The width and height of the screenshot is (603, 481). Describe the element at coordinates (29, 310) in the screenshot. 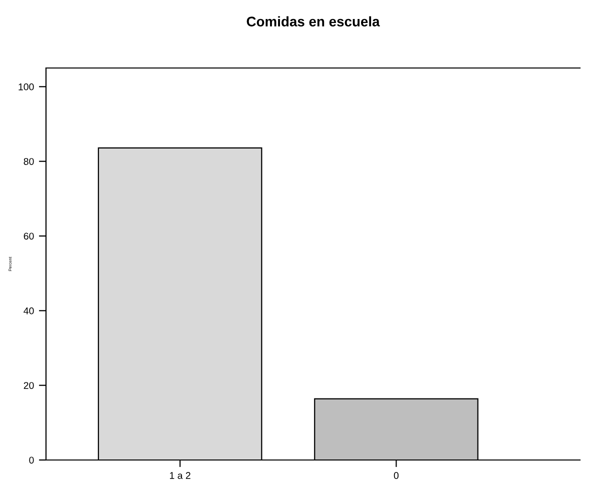

I see `y-tick-label: 40` at that location.